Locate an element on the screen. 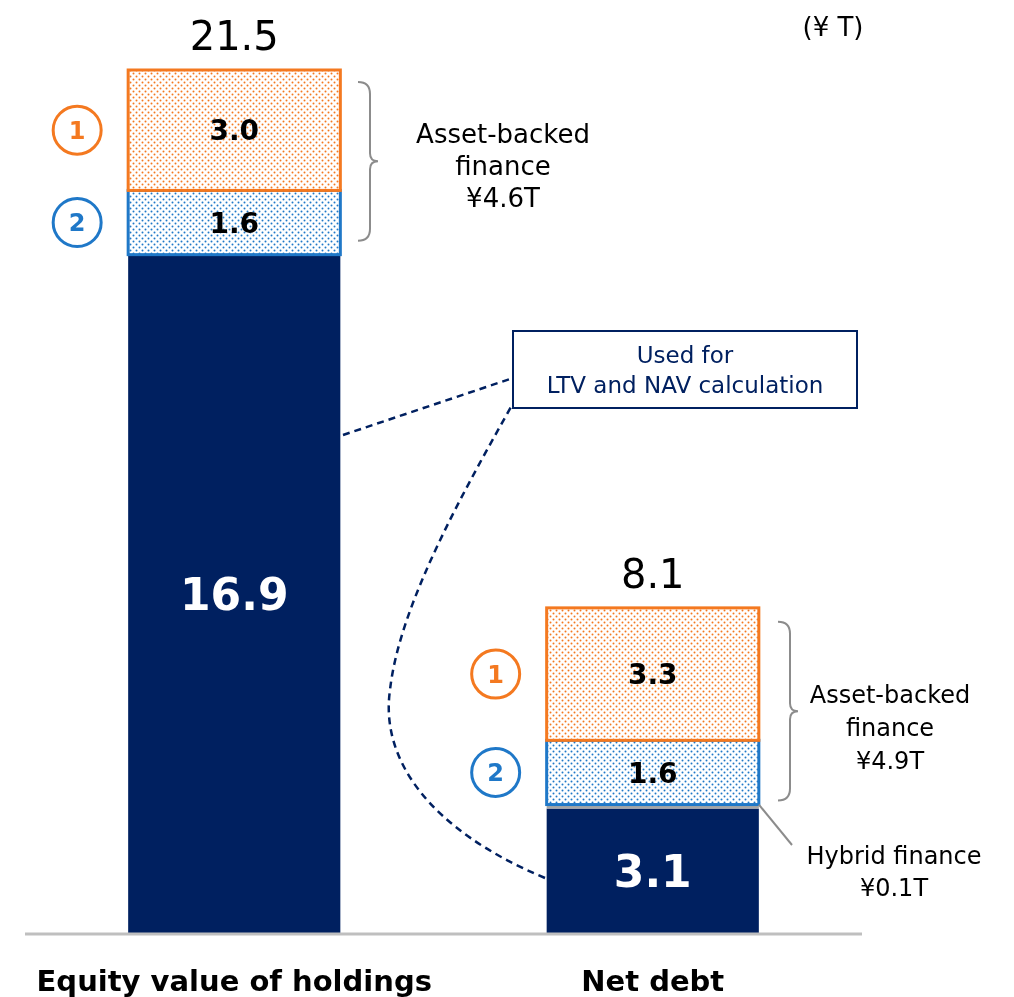 The width and height of the screenshot is (1014, 997). text: (¥ T) is located at coordinates (833, 27).